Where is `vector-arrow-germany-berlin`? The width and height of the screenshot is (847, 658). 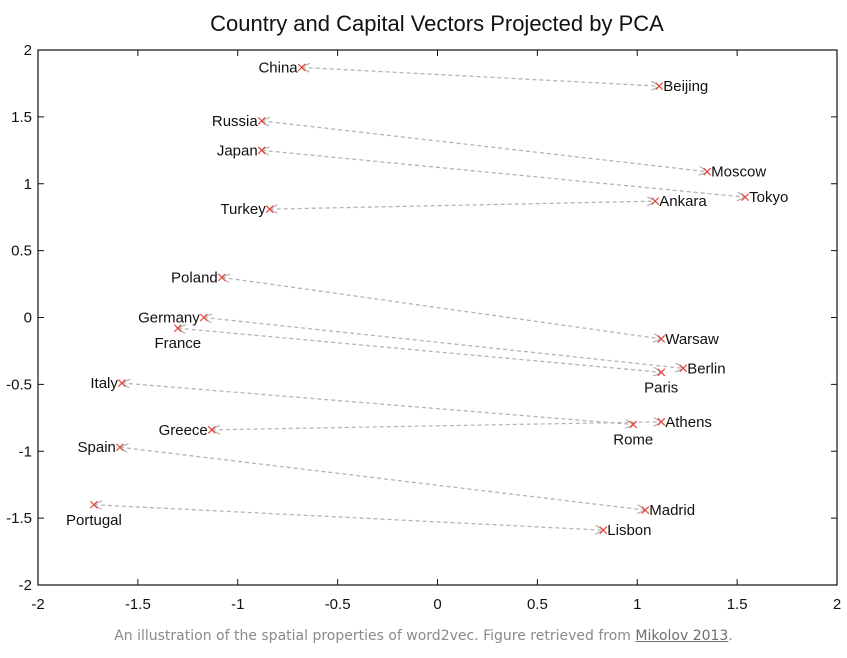 vector-arrow-germany-berlin is located at coordinates (443, 343).